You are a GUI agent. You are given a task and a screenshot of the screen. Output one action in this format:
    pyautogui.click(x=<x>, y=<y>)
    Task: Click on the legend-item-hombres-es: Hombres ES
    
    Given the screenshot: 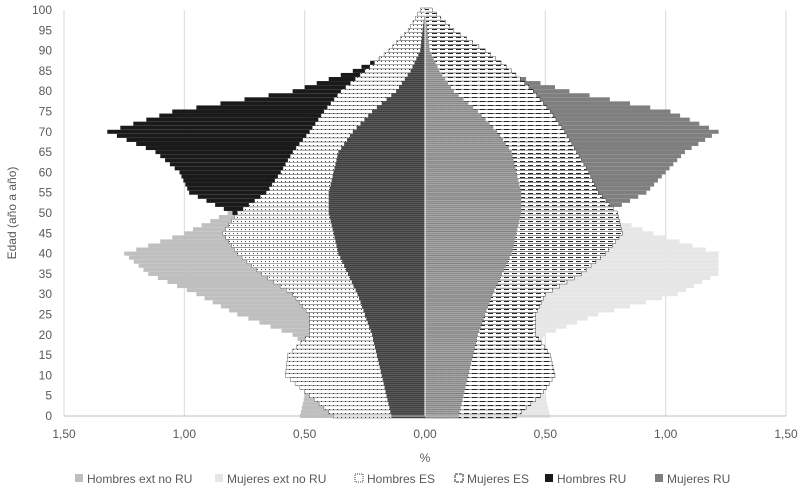 What is the action you would take?
    pyautogui.click(x=394, y=479)
    